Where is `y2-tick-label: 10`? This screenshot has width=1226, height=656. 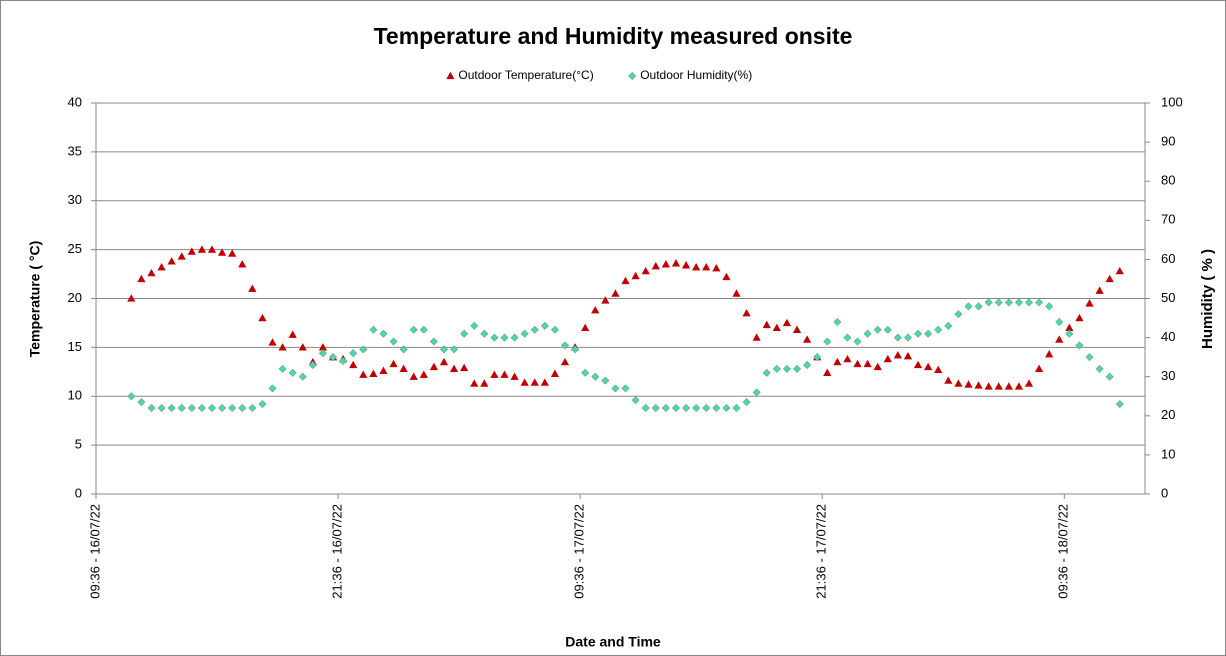 y2-tick-label: 10 is located at coordinates (1168, 453).